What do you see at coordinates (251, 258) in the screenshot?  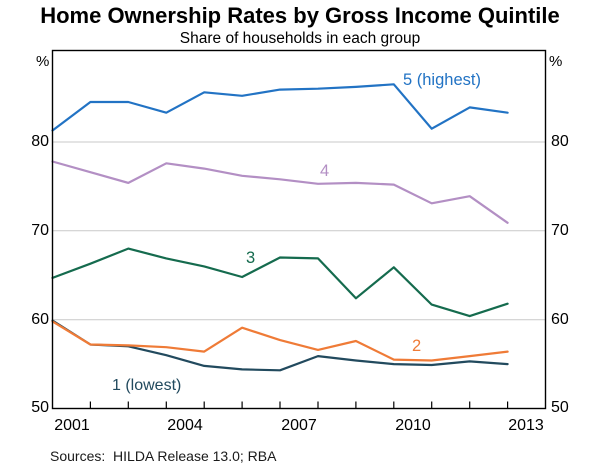 I see `series-label-quintile-3: 3` at bounding box center [251, 258].